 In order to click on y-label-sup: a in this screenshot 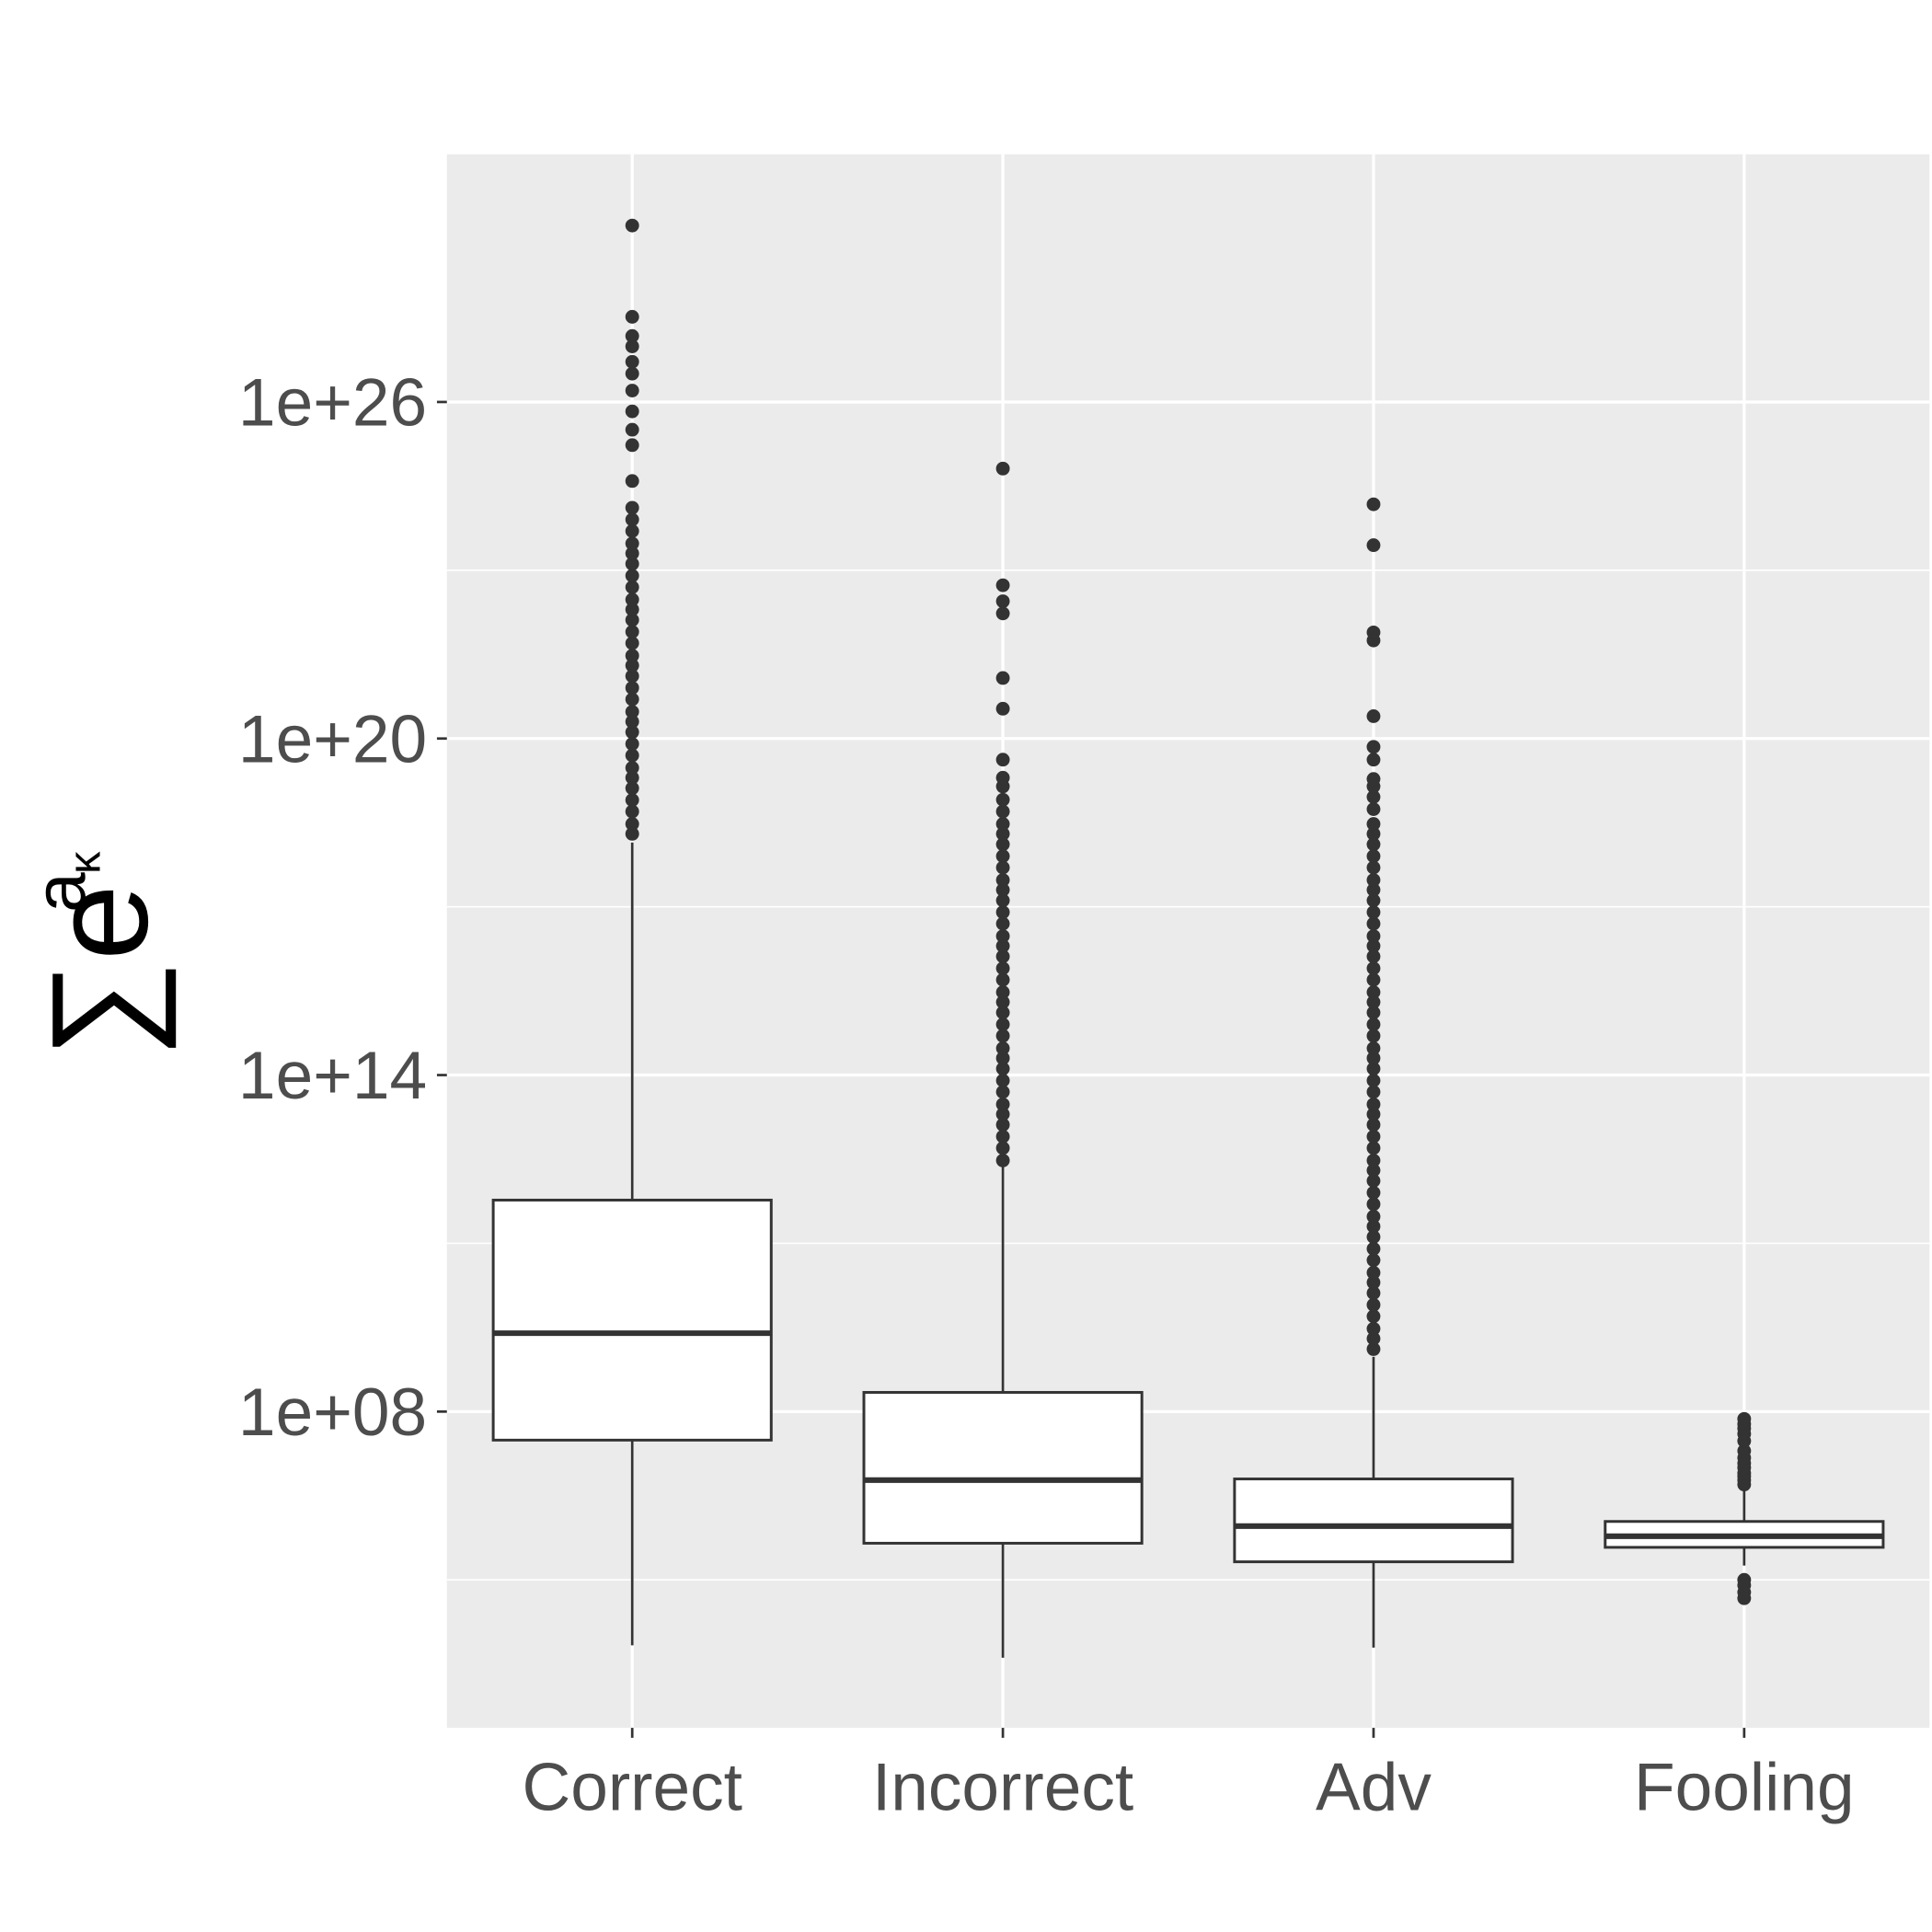, I will do `click(59, 892)`.